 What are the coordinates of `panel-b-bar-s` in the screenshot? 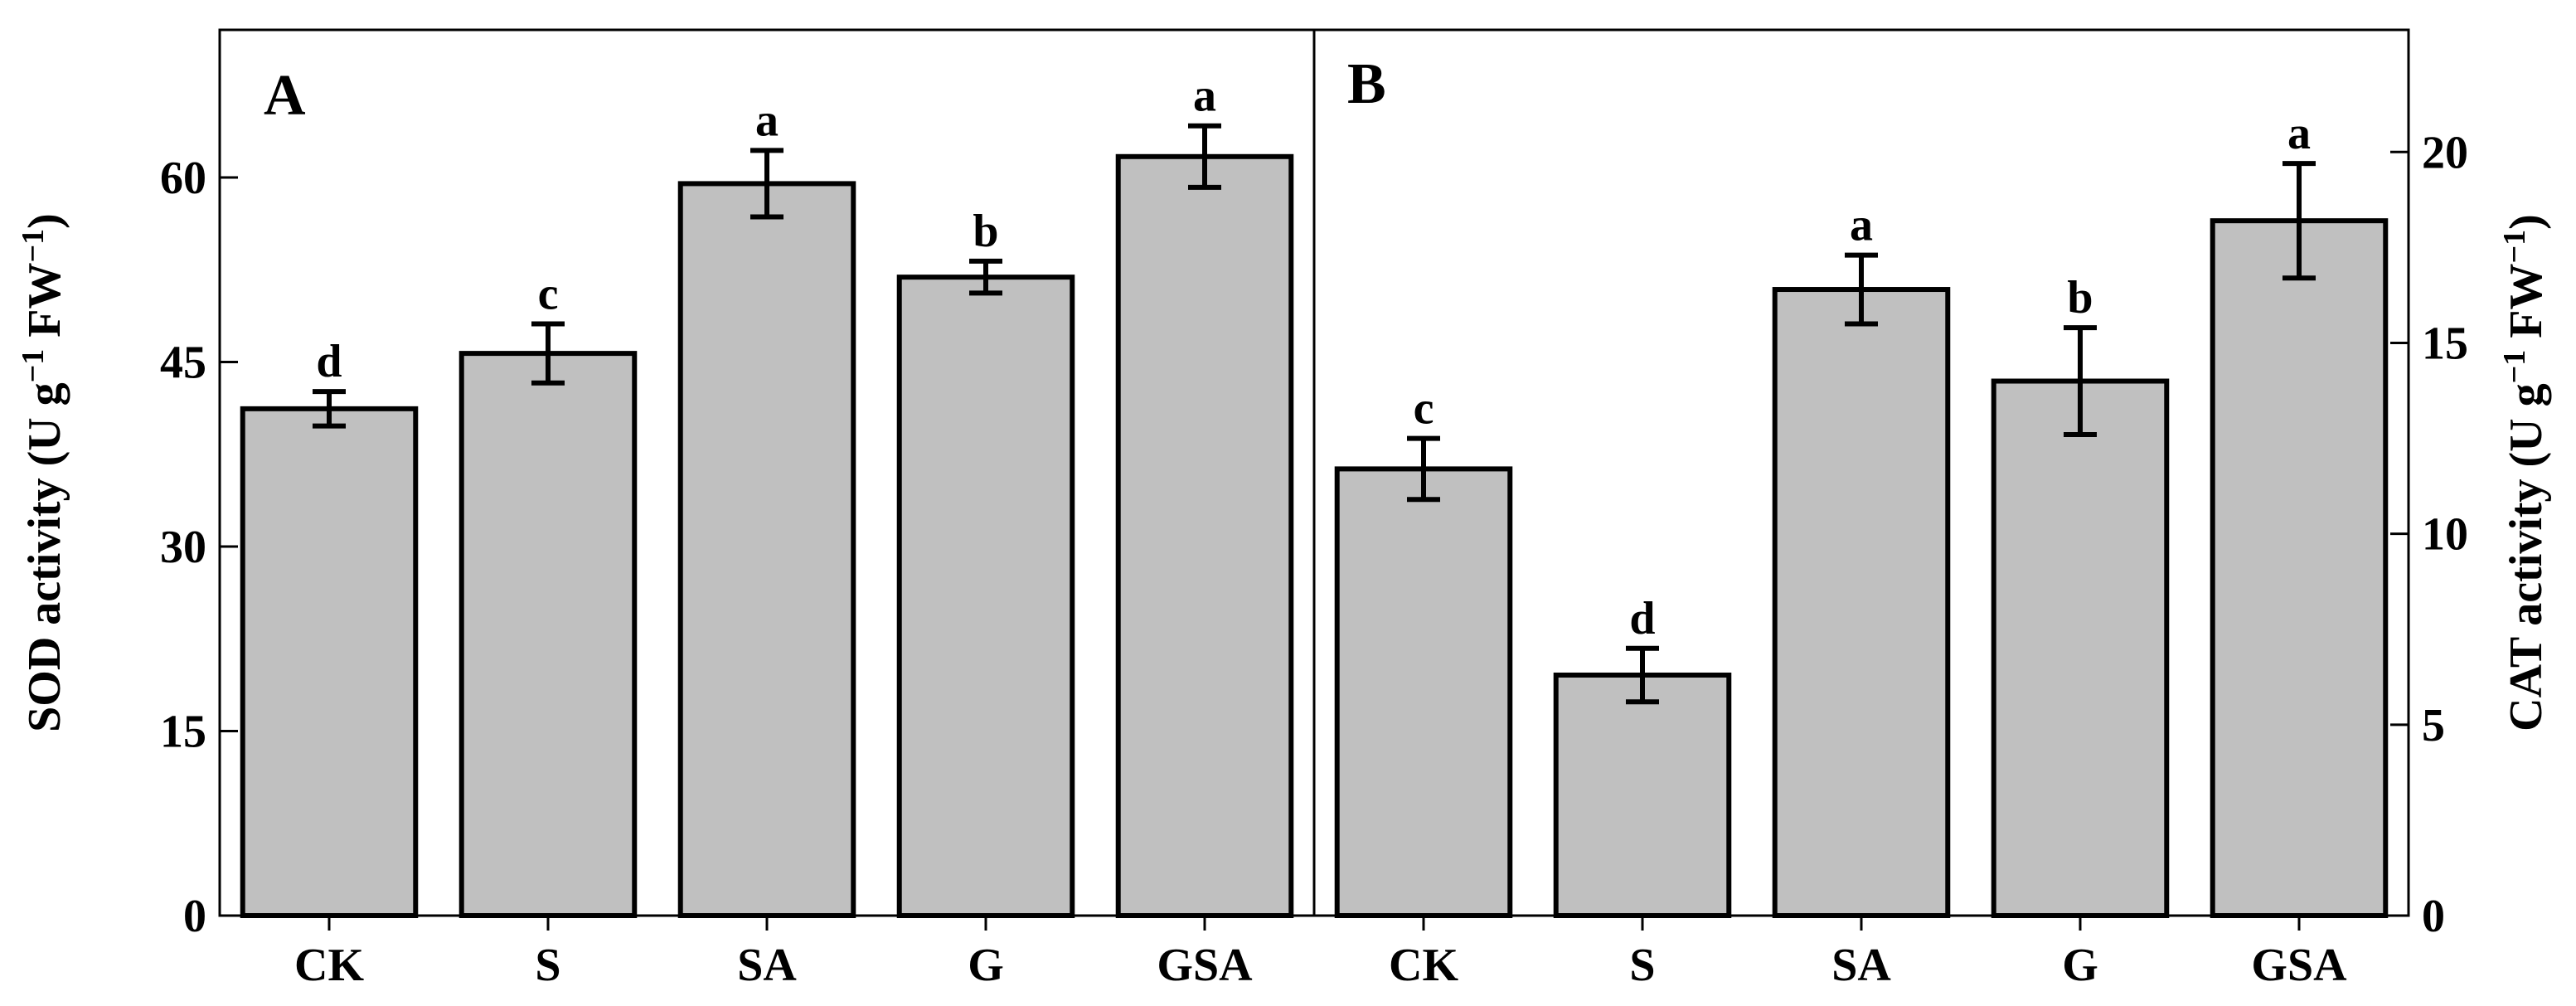 It's located at (1642, 795).